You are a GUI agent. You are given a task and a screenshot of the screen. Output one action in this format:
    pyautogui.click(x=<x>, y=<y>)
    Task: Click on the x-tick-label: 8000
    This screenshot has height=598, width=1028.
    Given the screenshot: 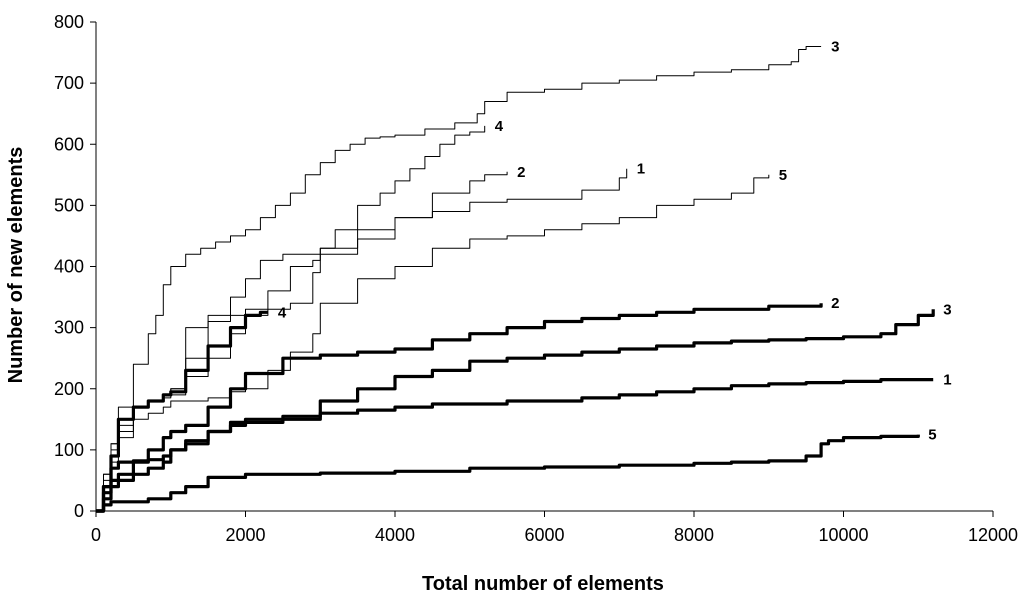 What is the action you would take?
    pyautogui.click(x=694, y=535)
    